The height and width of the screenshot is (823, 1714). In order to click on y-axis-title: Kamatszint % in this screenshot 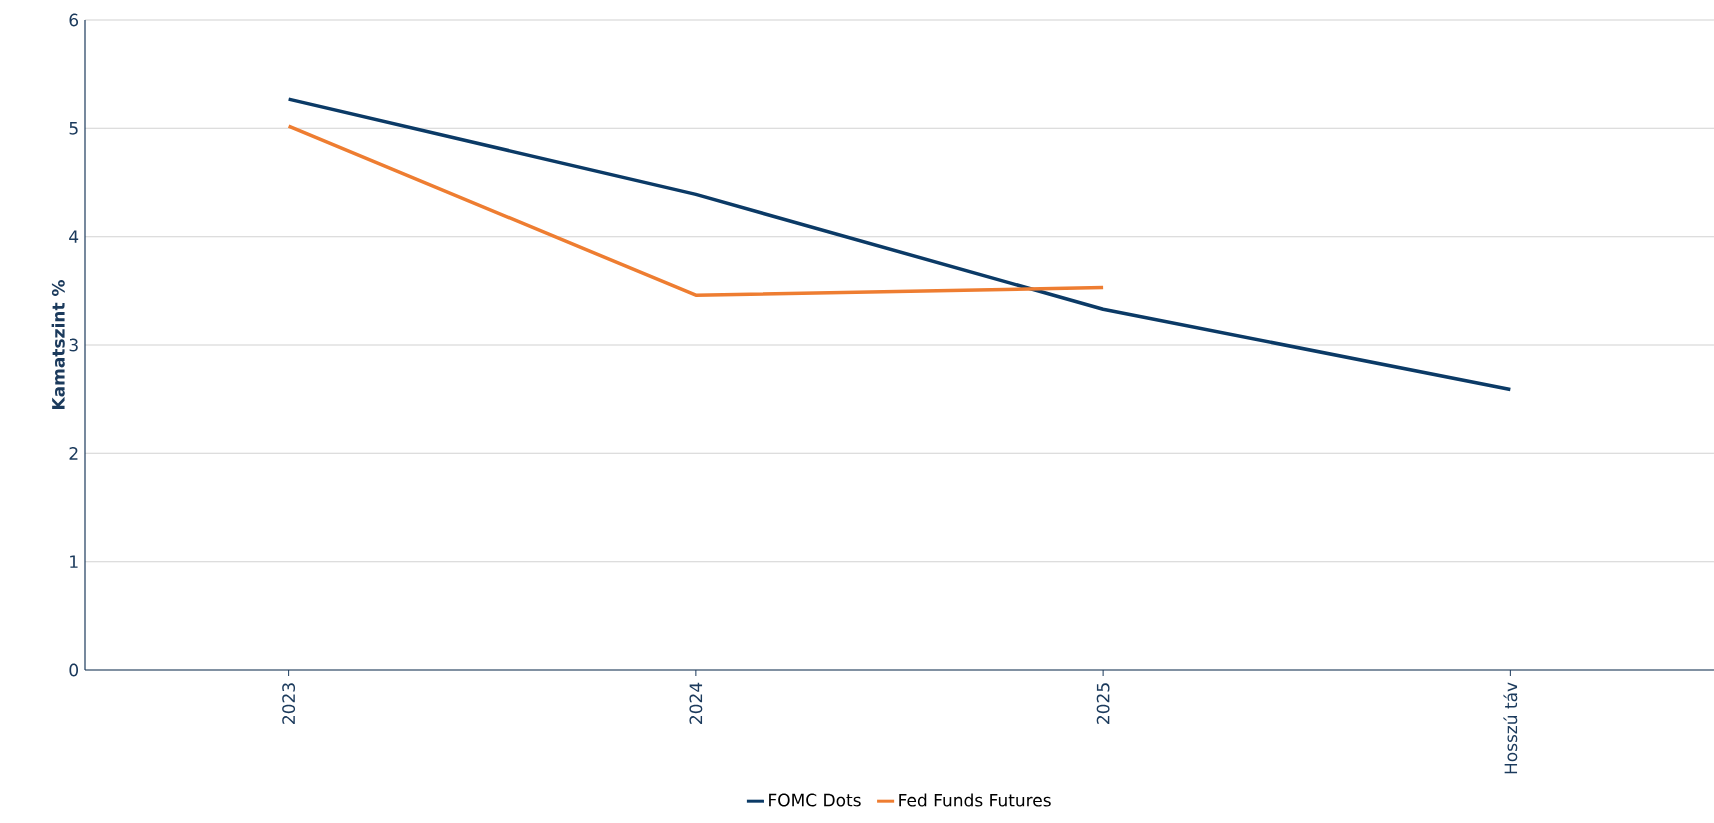, I will do `click(58, 344)`.